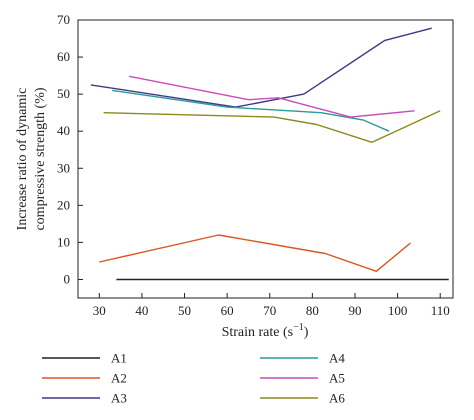  Describe the element at coordinates (63, 167) in the screenshot. I see `y-tick-label: 30` at that location.